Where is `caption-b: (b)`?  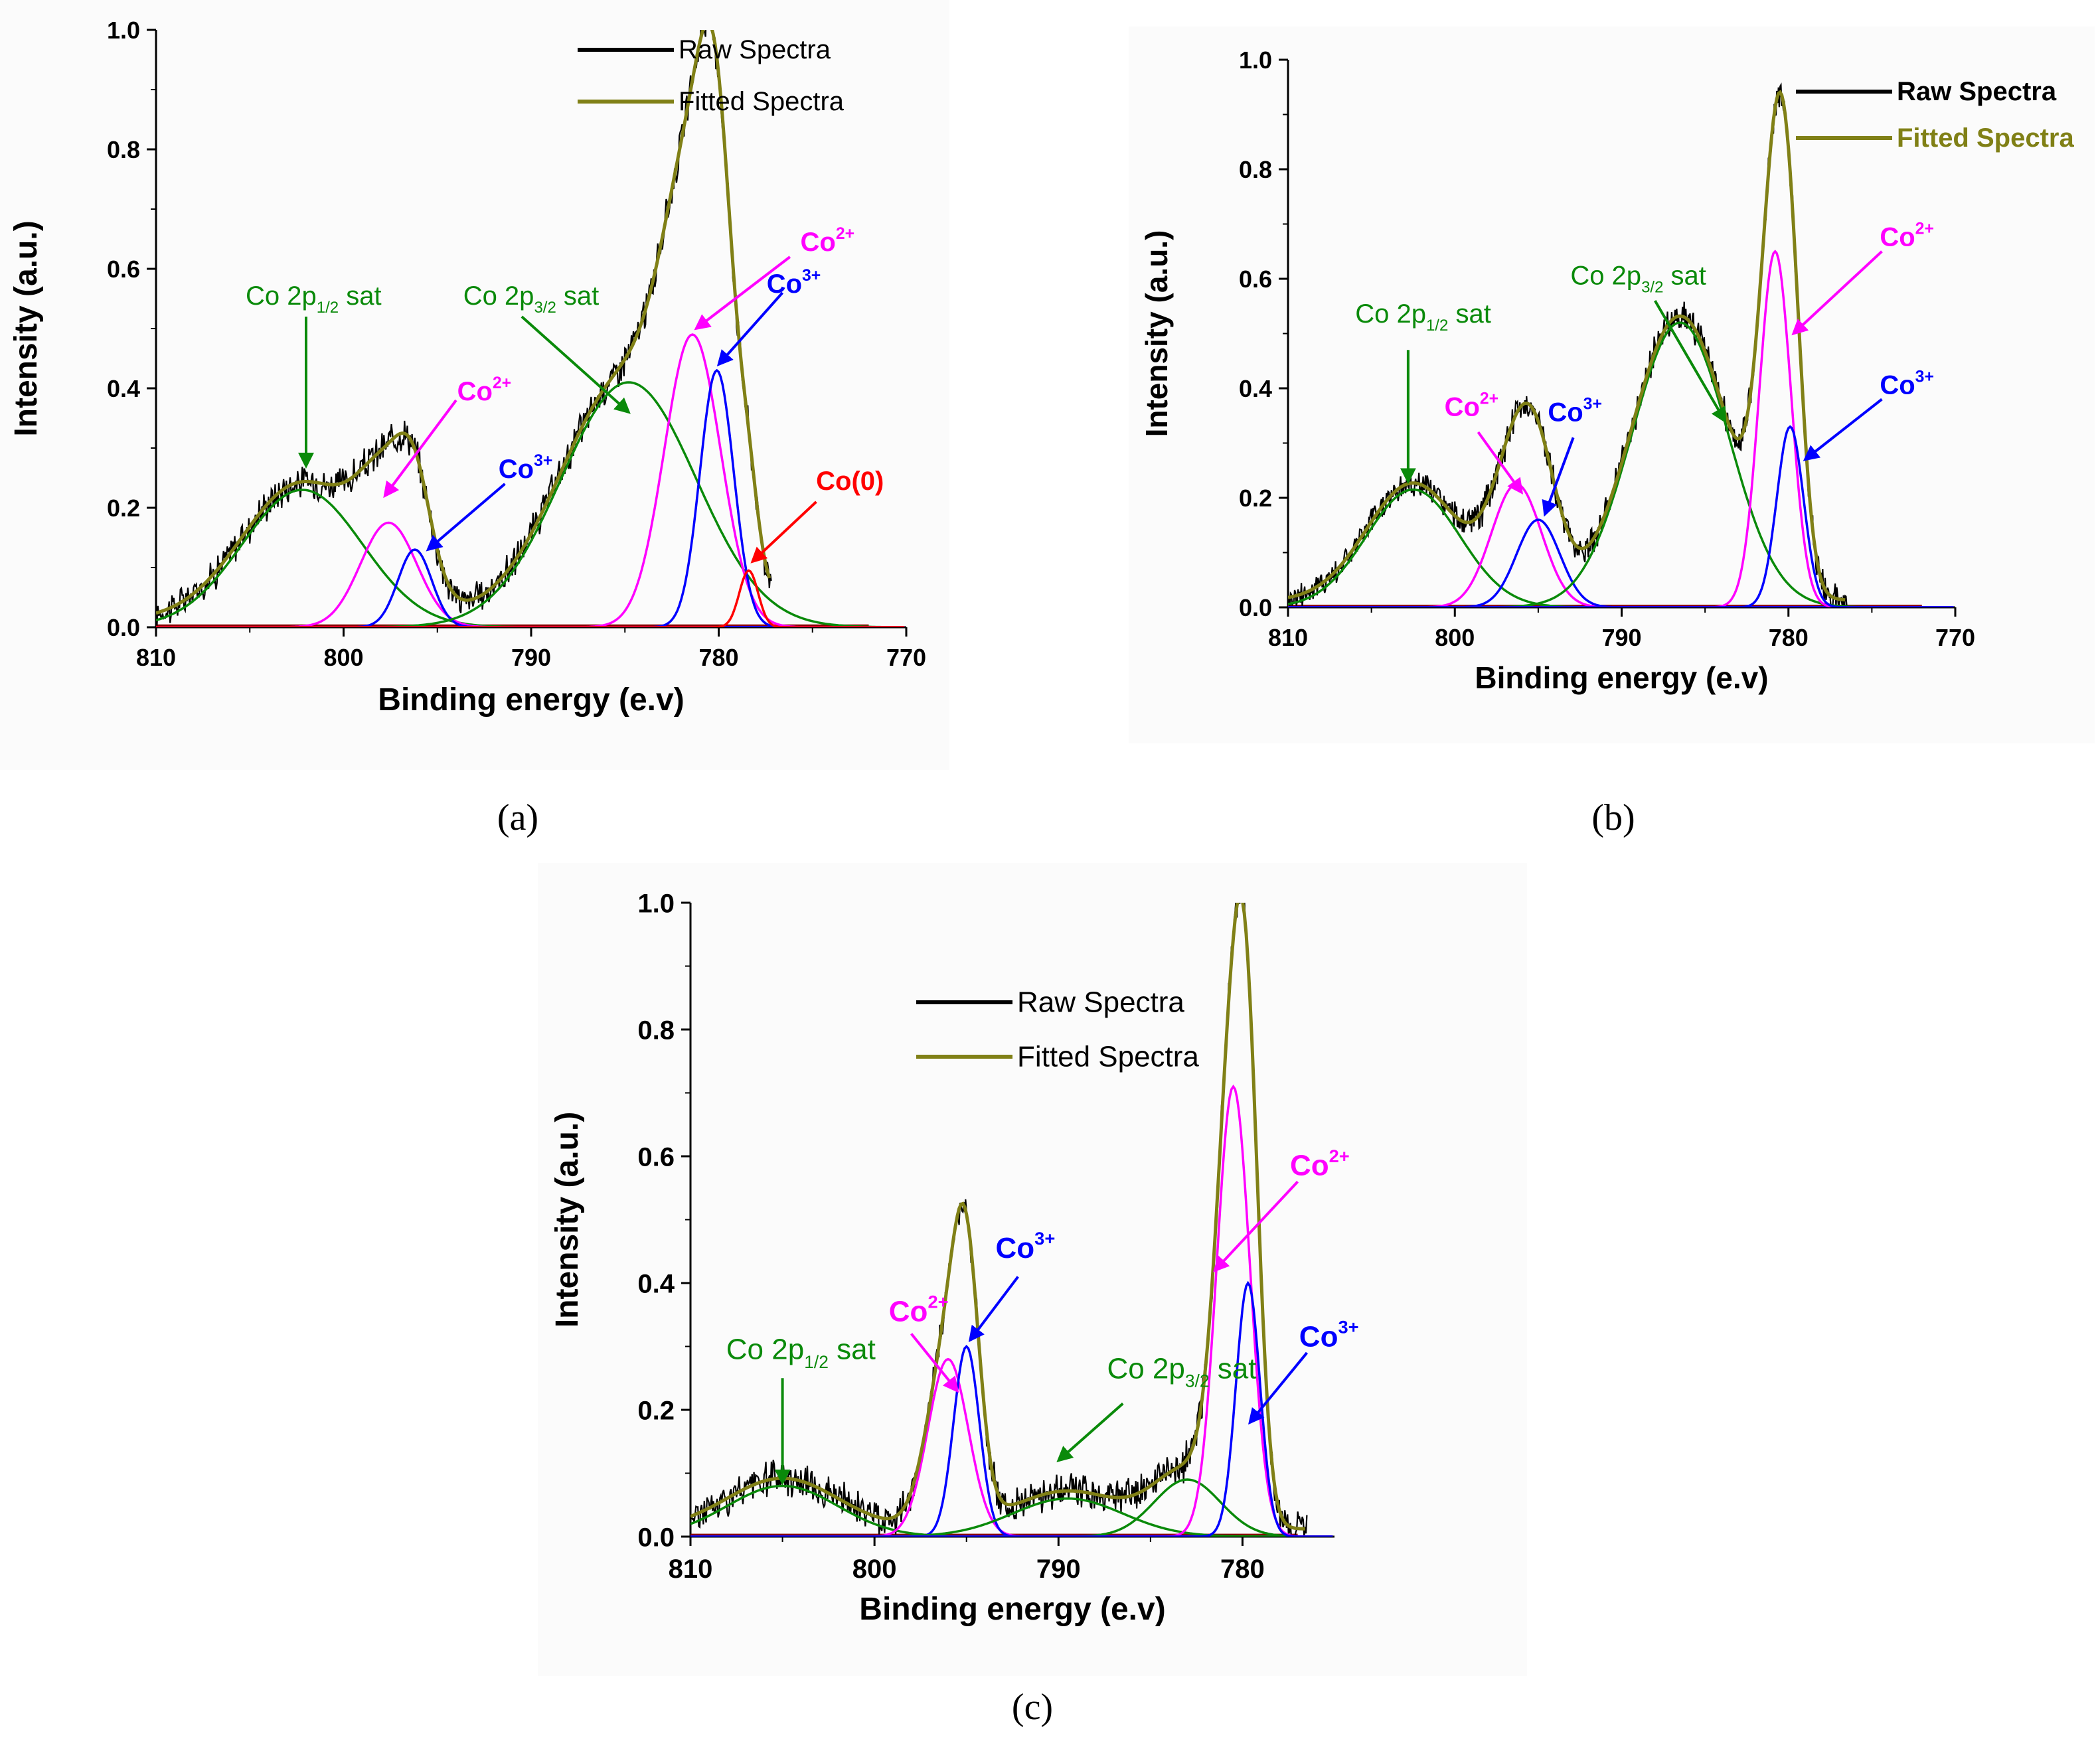 caption-b: (b) is located at coordinates (1613, 817).